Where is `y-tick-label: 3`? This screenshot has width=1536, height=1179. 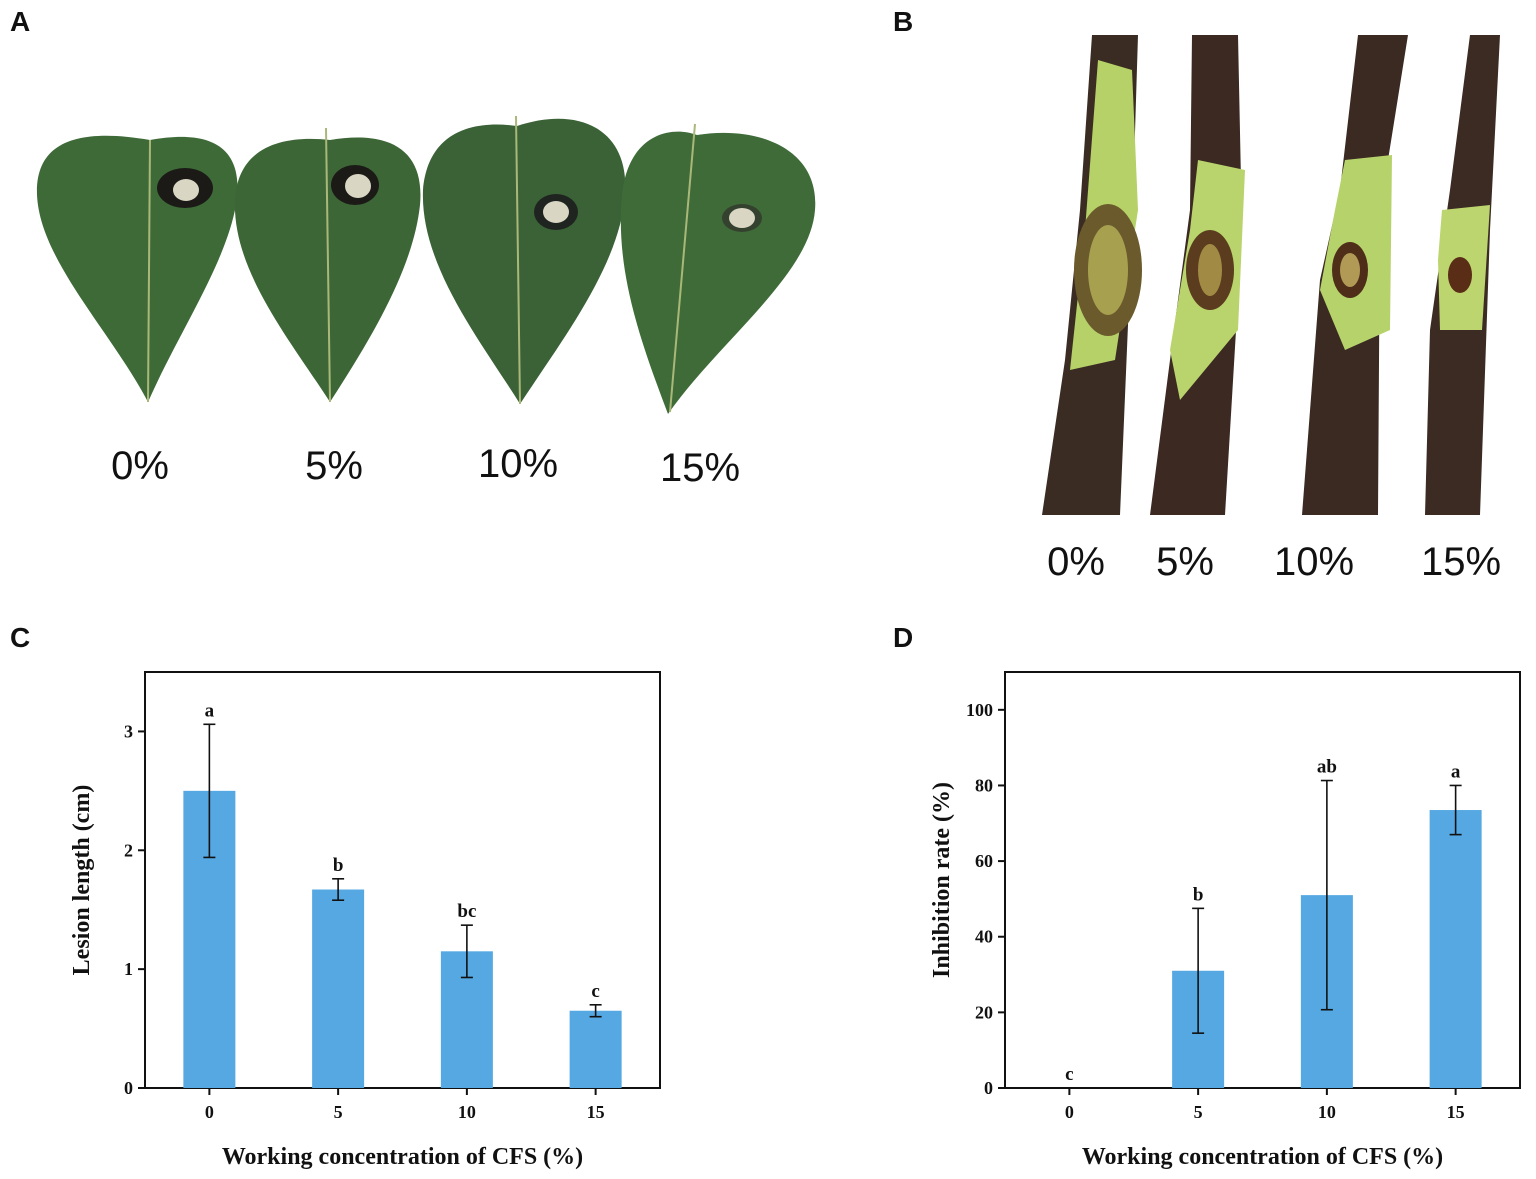 y-tick-label: 3 is located at coordinates (128, 731).